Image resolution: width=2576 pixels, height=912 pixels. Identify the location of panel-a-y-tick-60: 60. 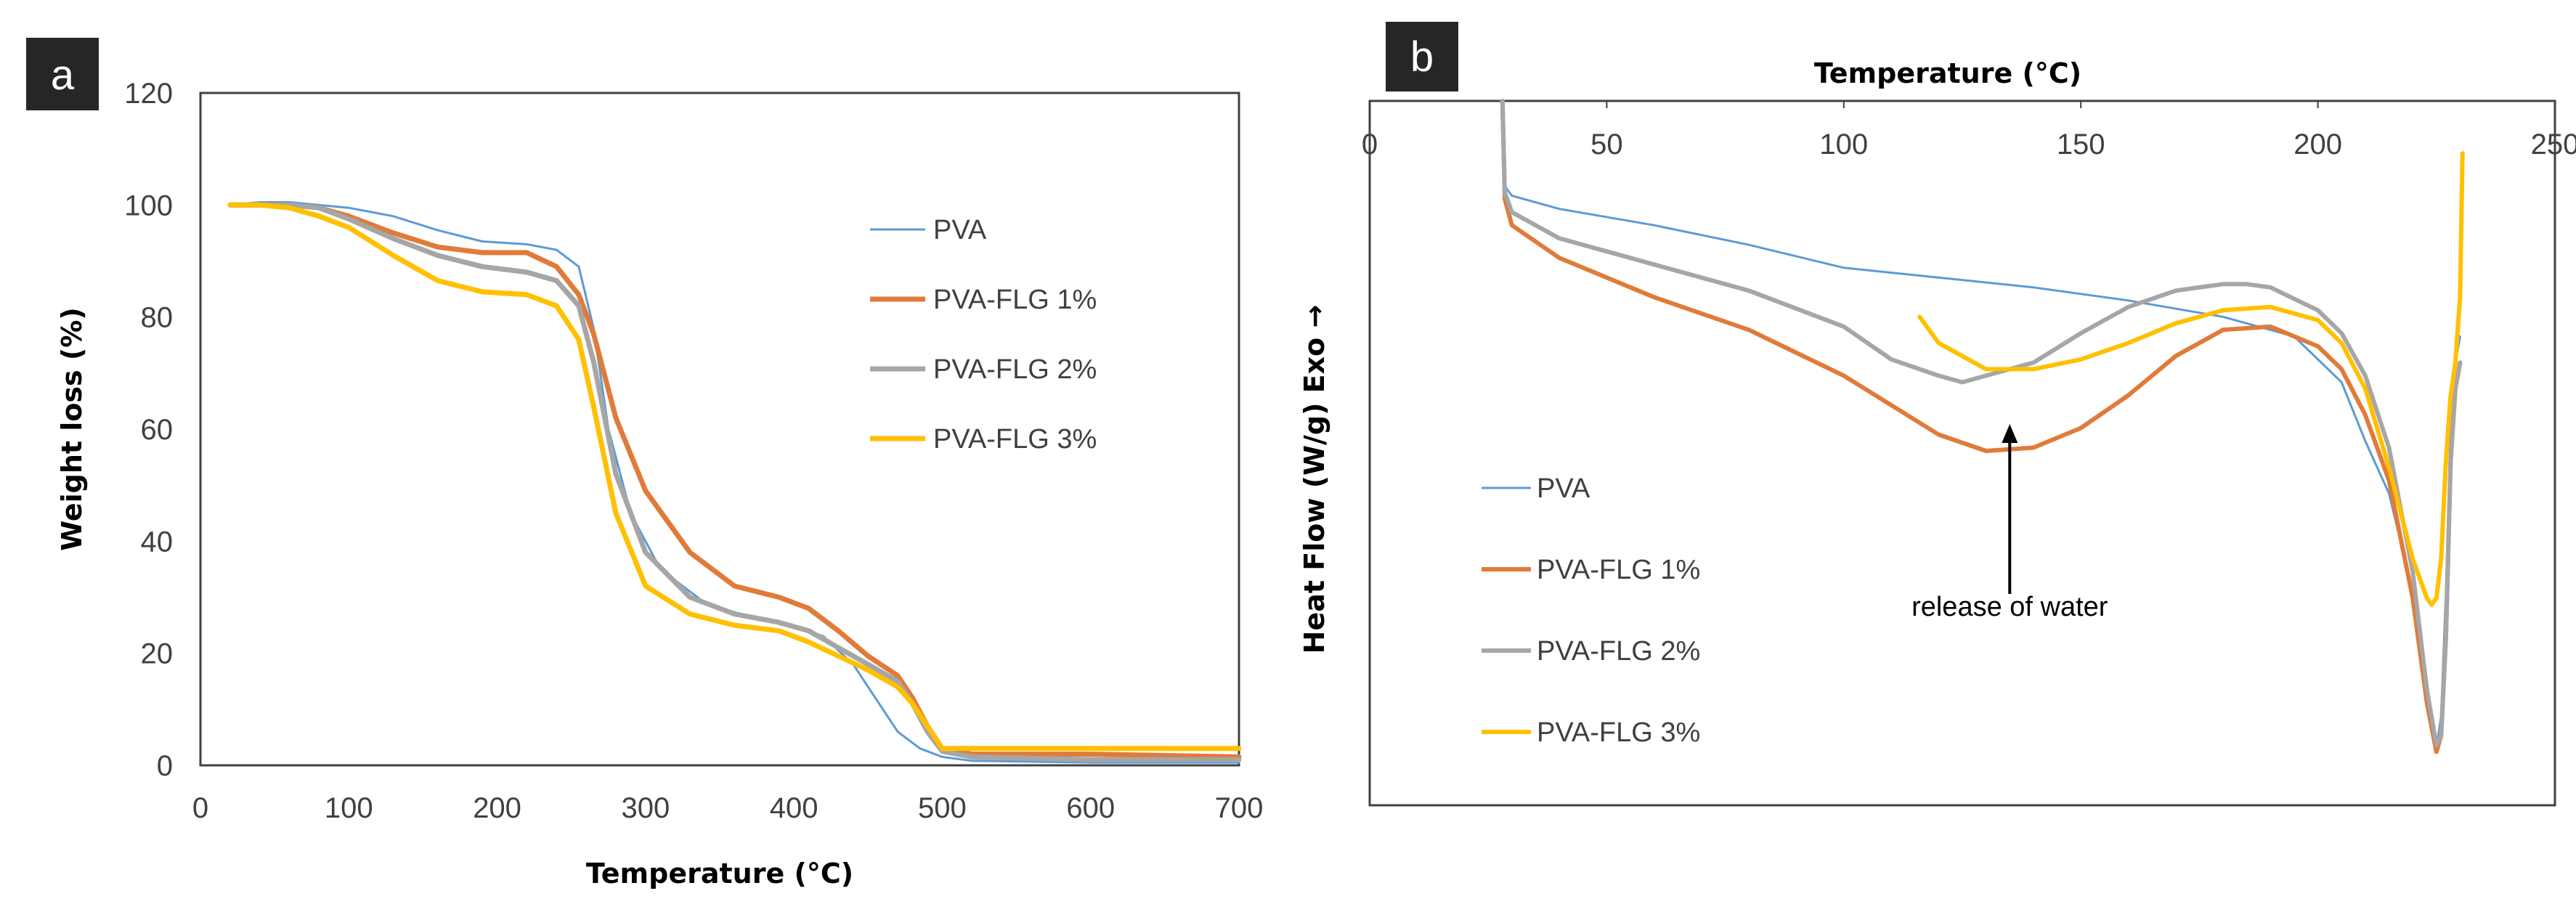
(158, 430).